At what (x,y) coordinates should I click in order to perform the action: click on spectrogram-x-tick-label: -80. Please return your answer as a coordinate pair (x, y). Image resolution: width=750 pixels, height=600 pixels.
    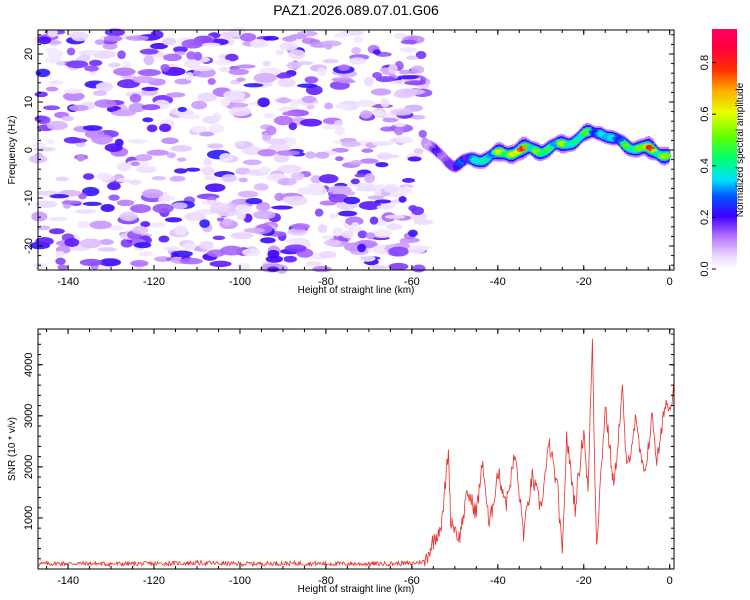
    Looking at the image, I should click on (326, 282).